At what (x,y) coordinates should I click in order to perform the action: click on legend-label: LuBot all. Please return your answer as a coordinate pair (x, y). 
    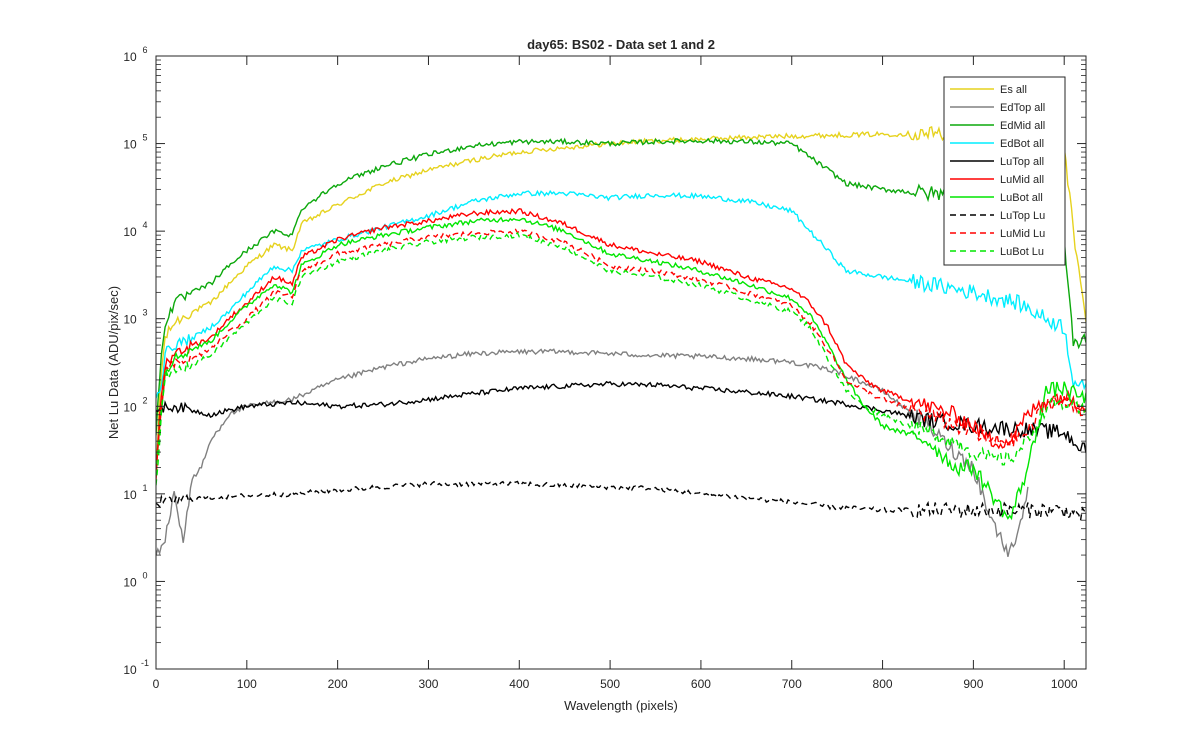
    Looking at the image, I should click on (1021, 198).